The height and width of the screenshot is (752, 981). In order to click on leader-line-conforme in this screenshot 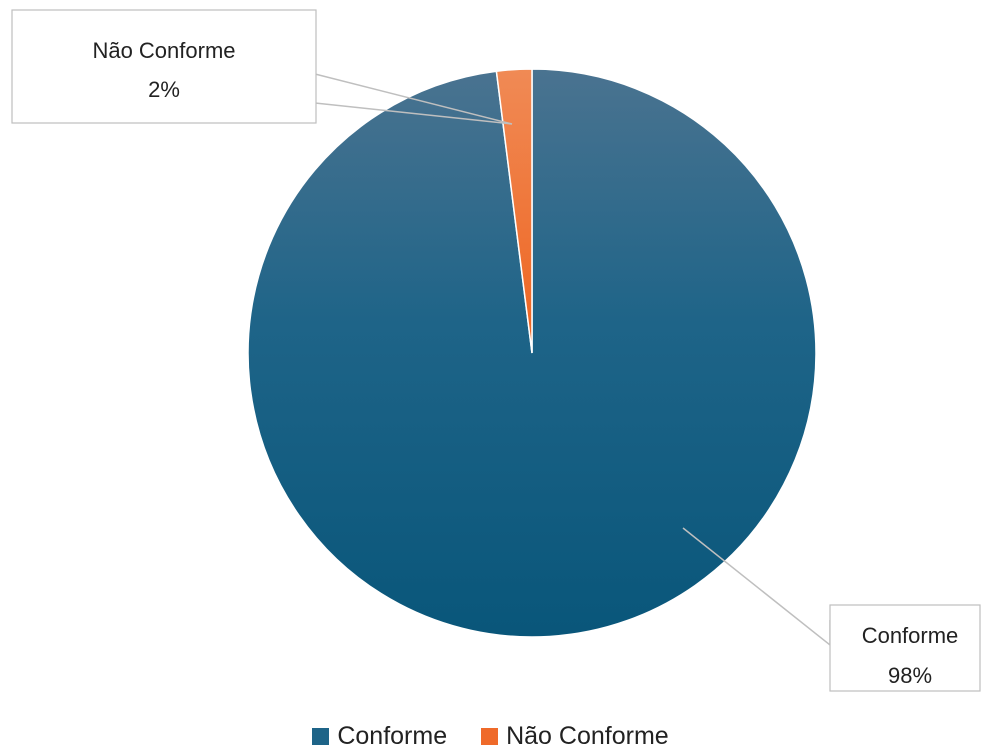, I will do `click(756, 587)`.